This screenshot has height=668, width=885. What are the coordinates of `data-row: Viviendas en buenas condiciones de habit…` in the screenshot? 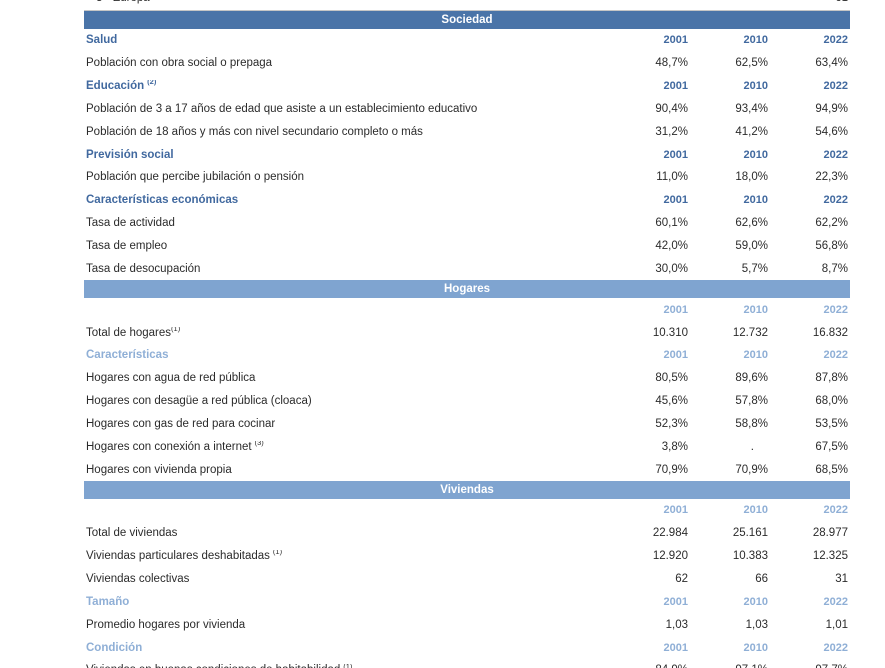 It's located at (467, 663).